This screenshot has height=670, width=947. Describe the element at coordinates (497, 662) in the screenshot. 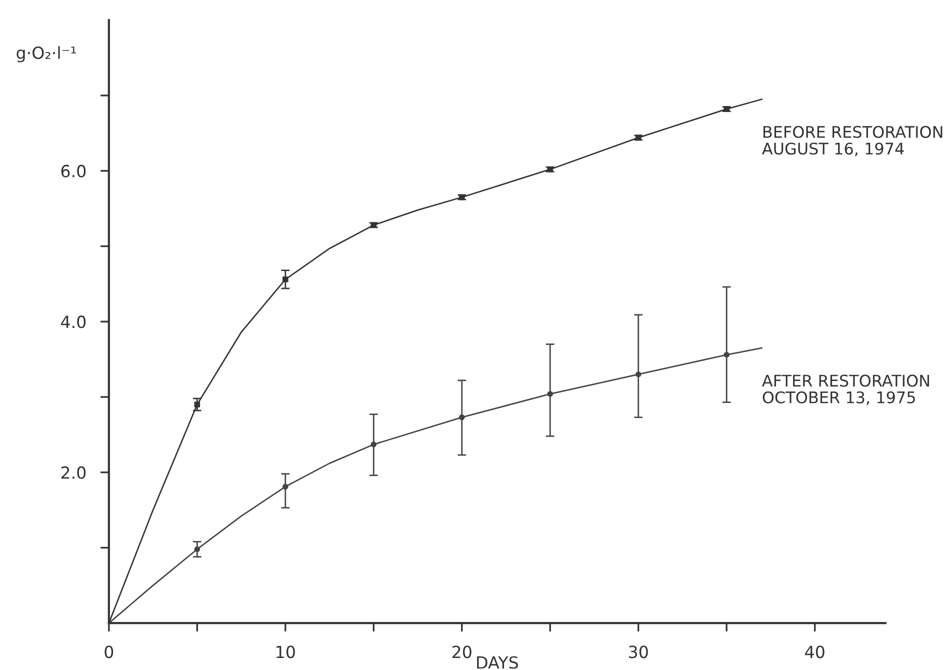

I see `x-axis-title: DAYS` at that location.